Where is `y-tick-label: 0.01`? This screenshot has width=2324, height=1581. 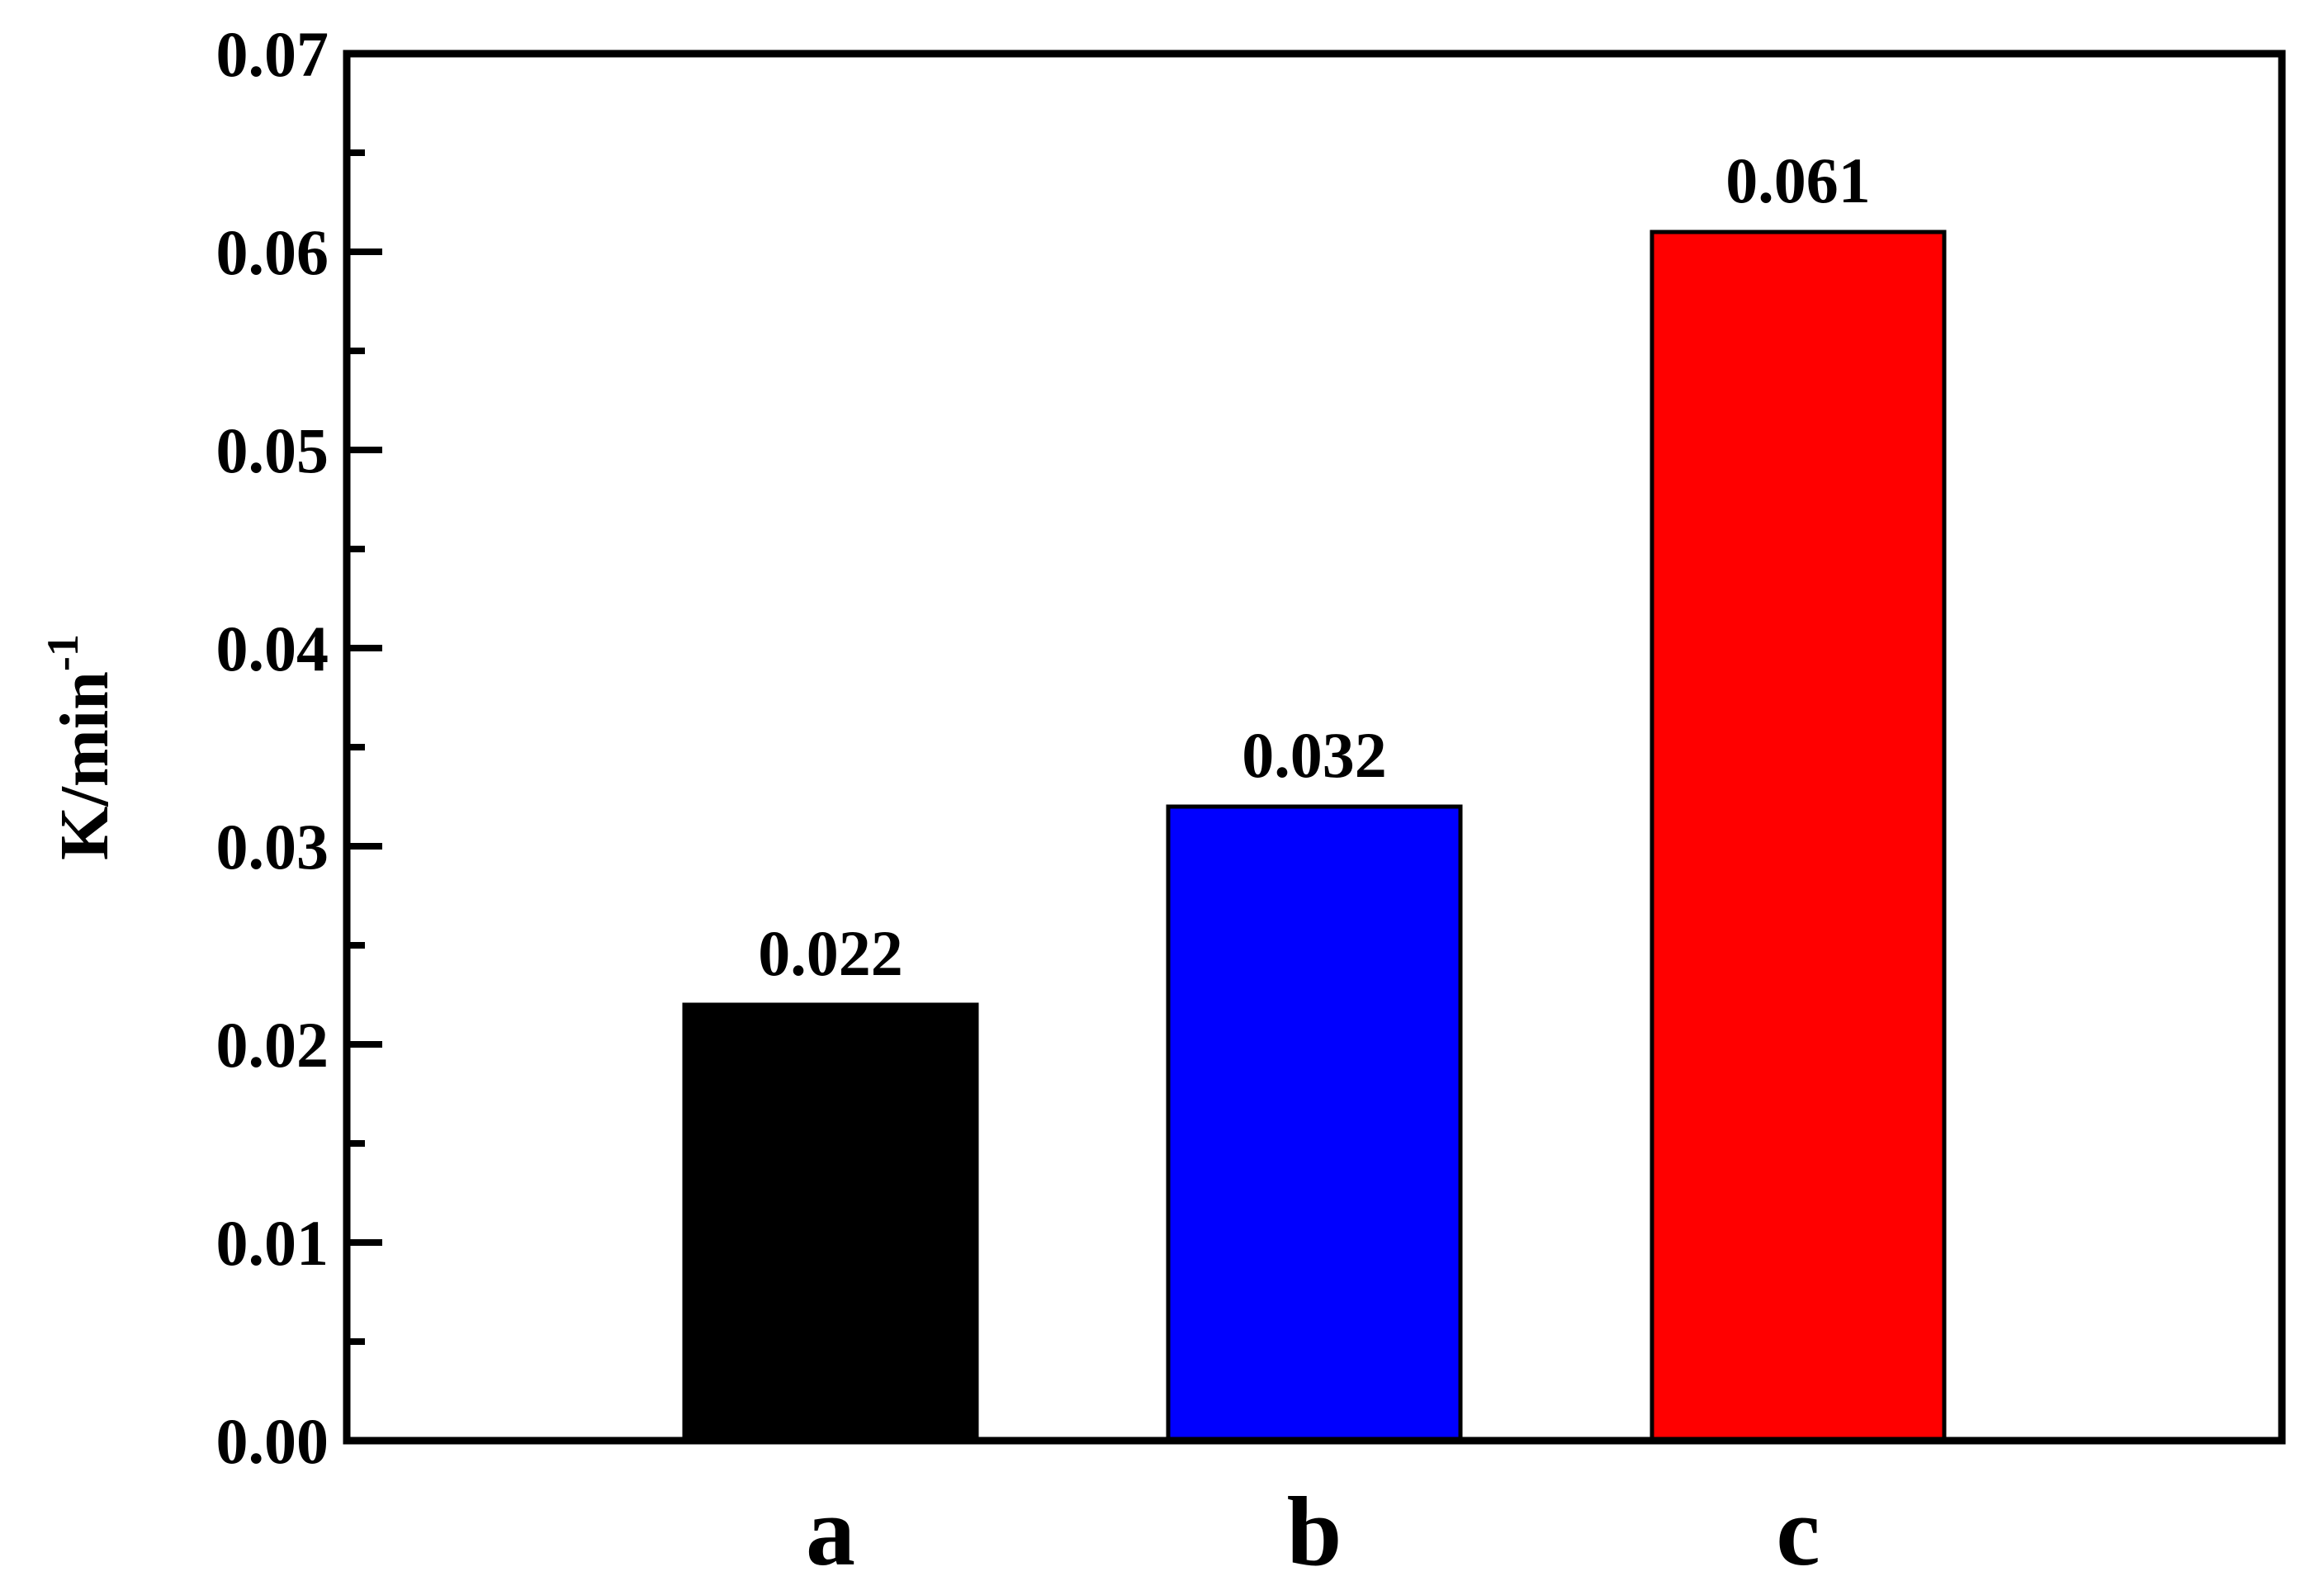 y-tick-label: 0.01 is located at coordinates (273, 1243).